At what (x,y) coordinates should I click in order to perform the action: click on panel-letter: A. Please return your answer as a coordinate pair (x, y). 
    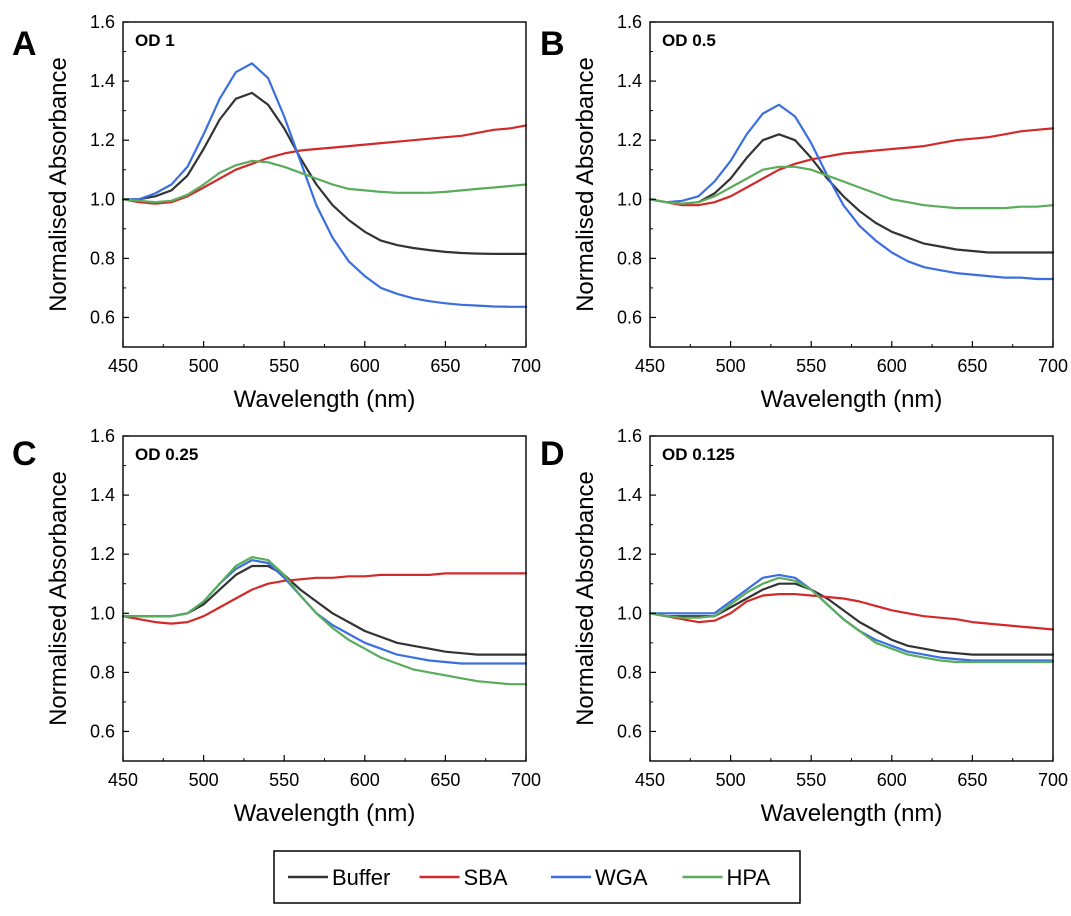
    Looking at the image, I should click on (24, 44).